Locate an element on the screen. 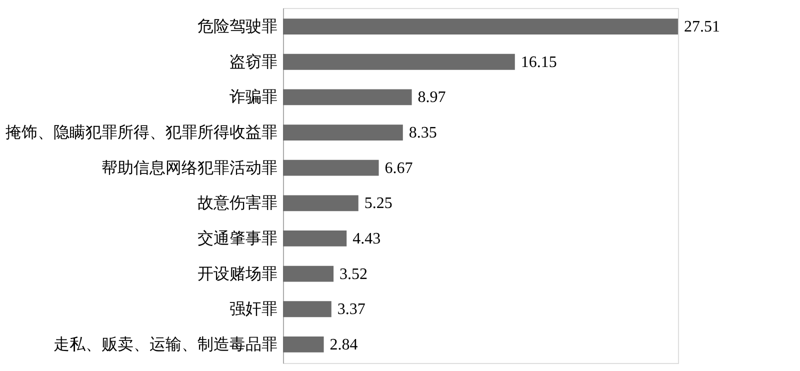 This screenshot has height=371, width=800. y-tick-label: 盗窃罪 is located at coordinates (254, 61).